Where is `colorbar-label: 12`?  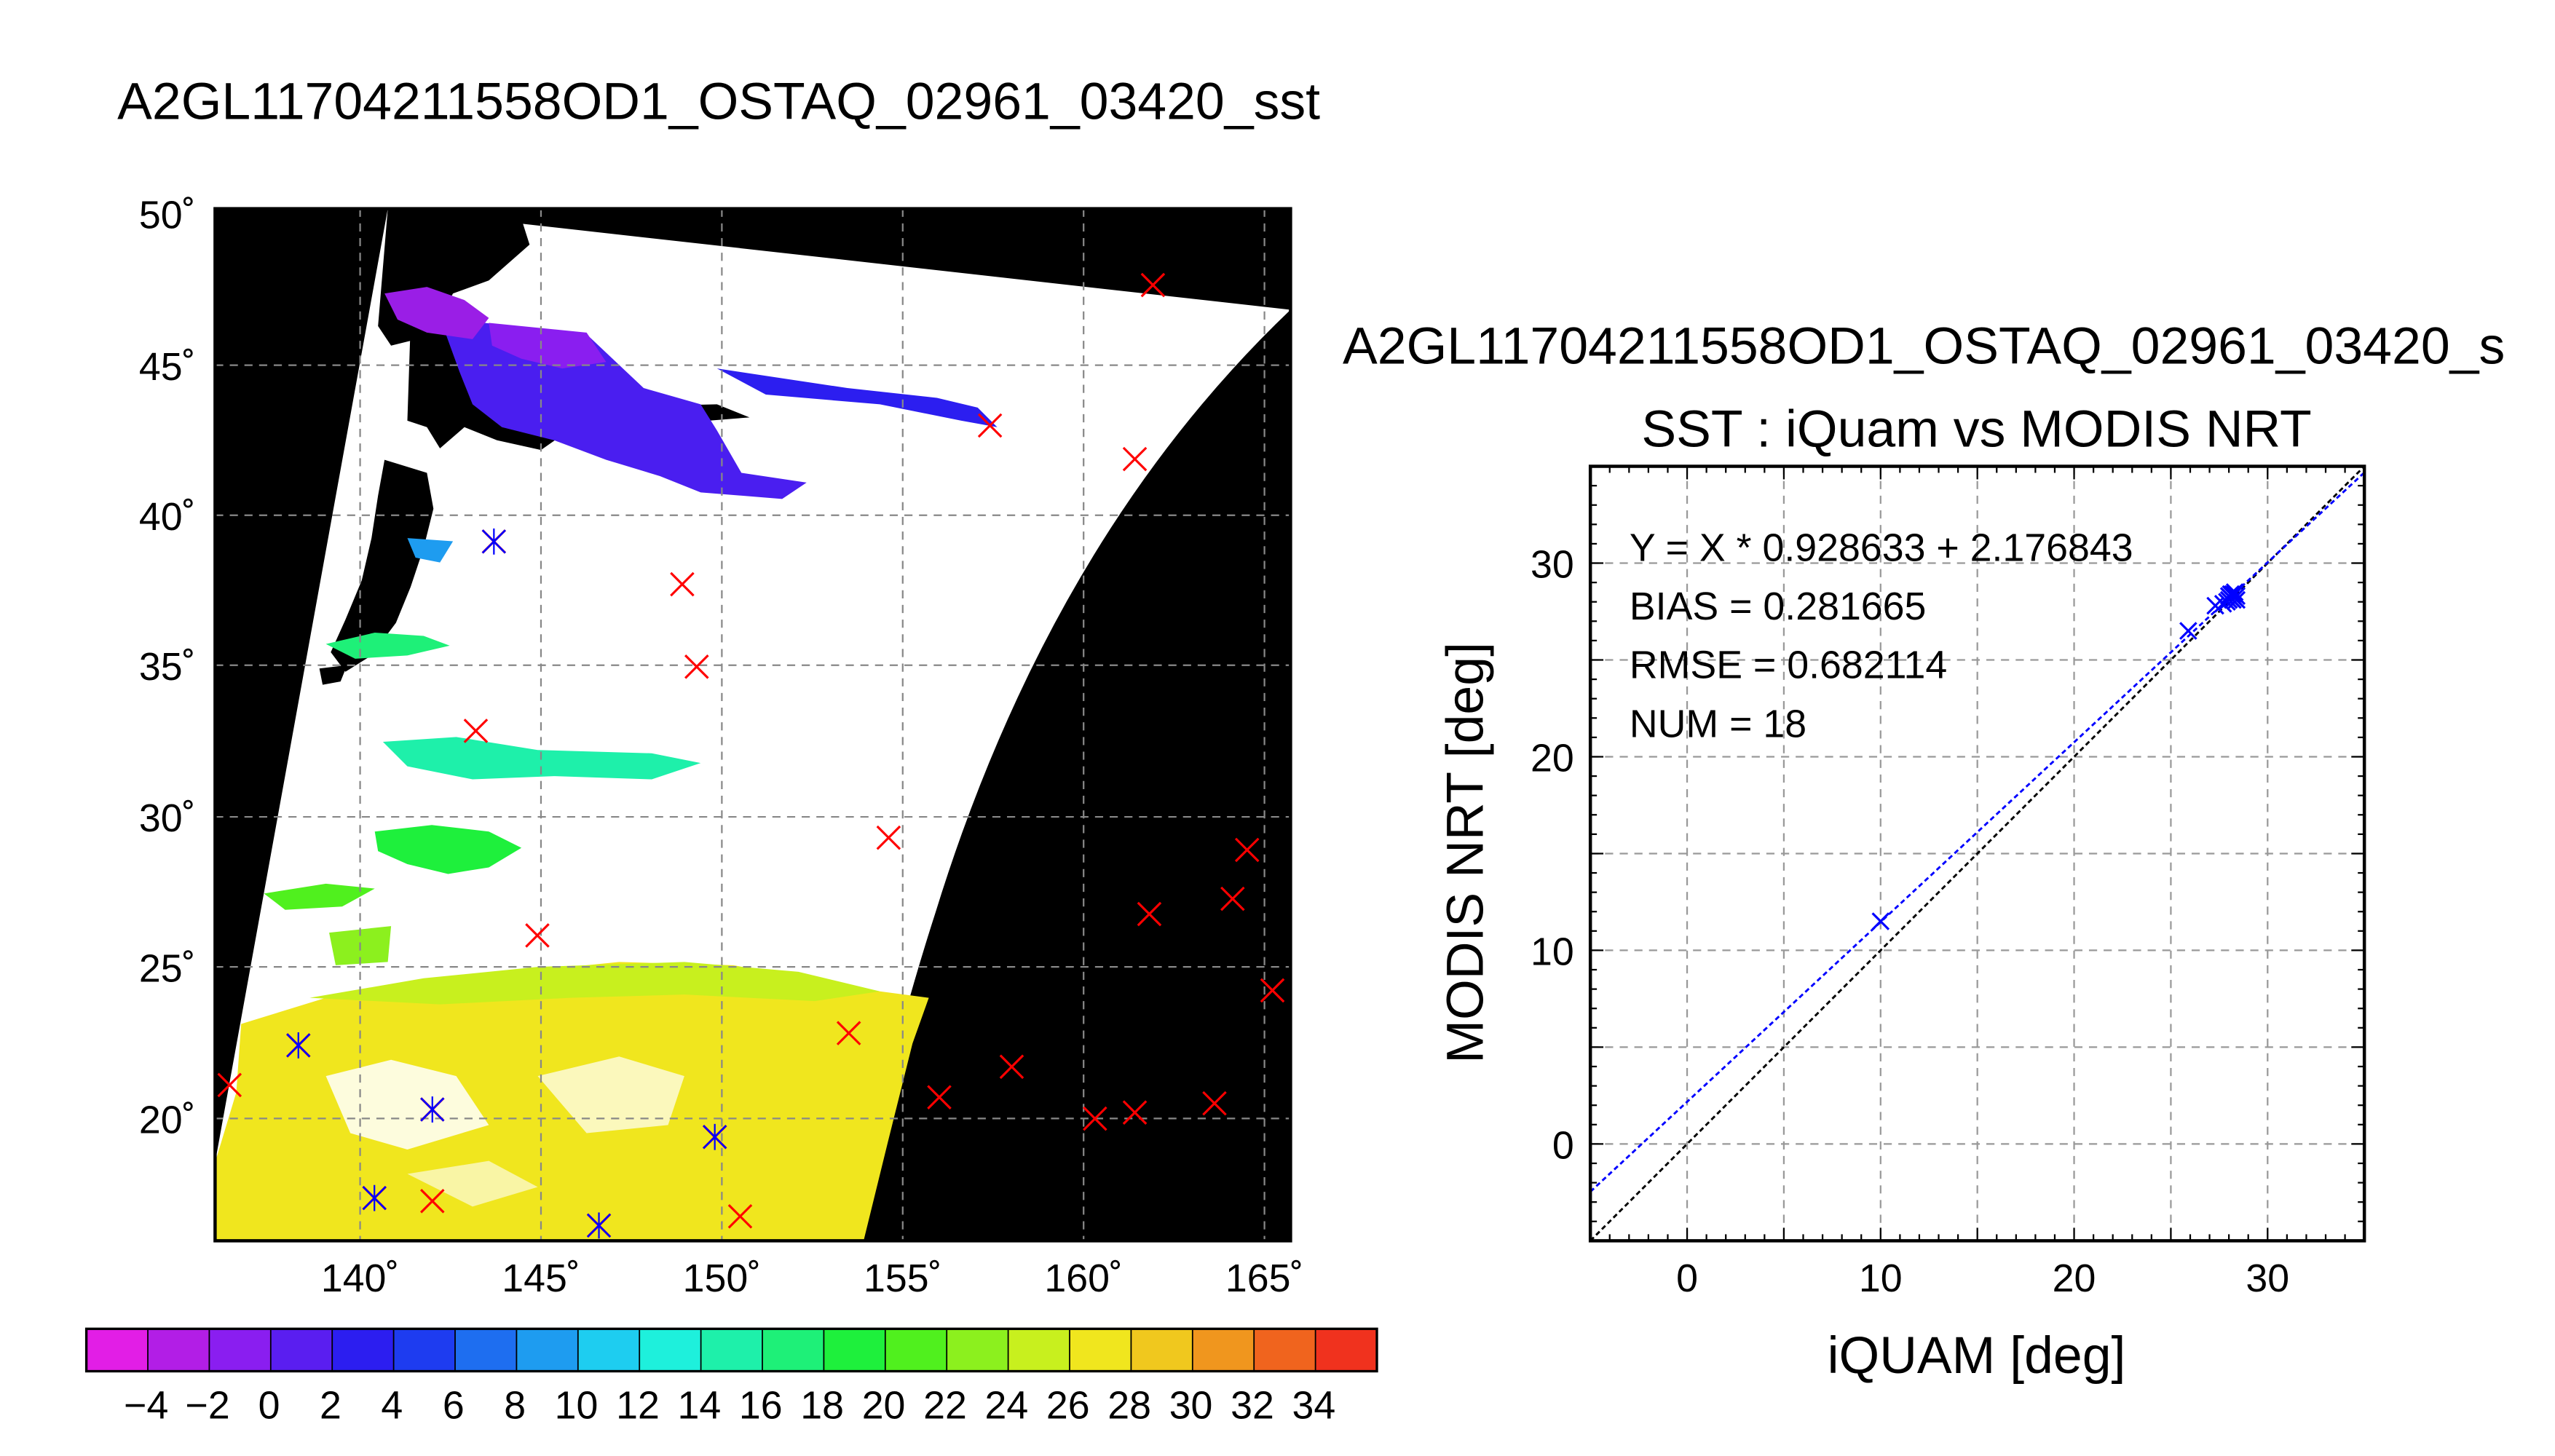 colorbar-label: 12 is located at coordinates (638, 1405).